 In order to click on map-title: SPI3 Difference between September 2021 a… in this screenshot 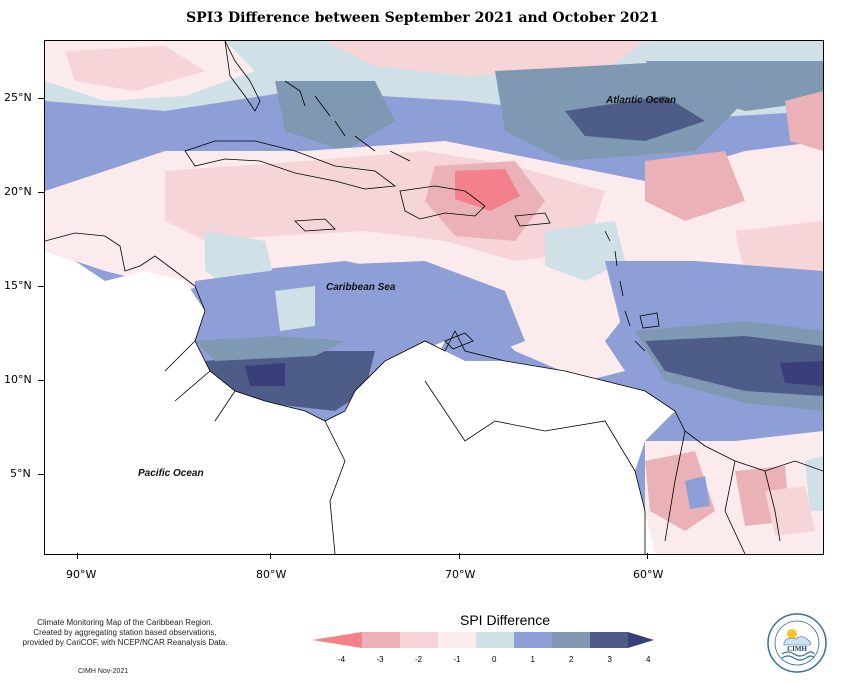, I will do `click(422, 18)`.